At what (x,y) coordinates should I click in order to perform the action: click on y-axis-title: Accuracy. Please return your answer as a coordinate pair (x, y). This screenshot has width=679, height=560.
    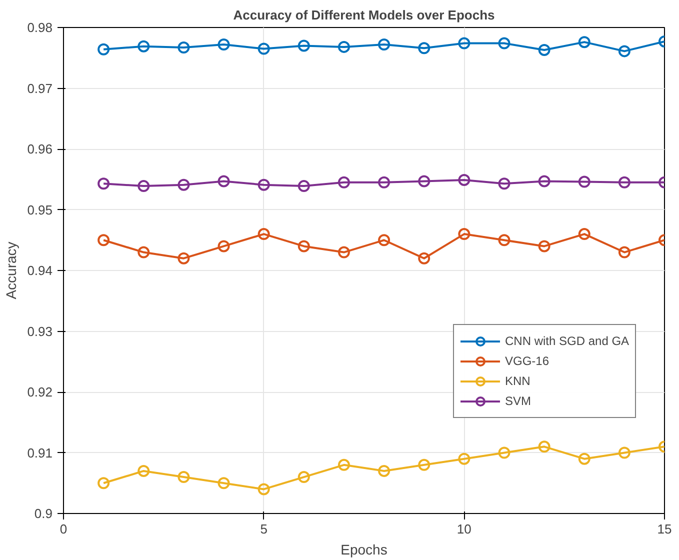
    Looking at the image, I should click on (11, 271).